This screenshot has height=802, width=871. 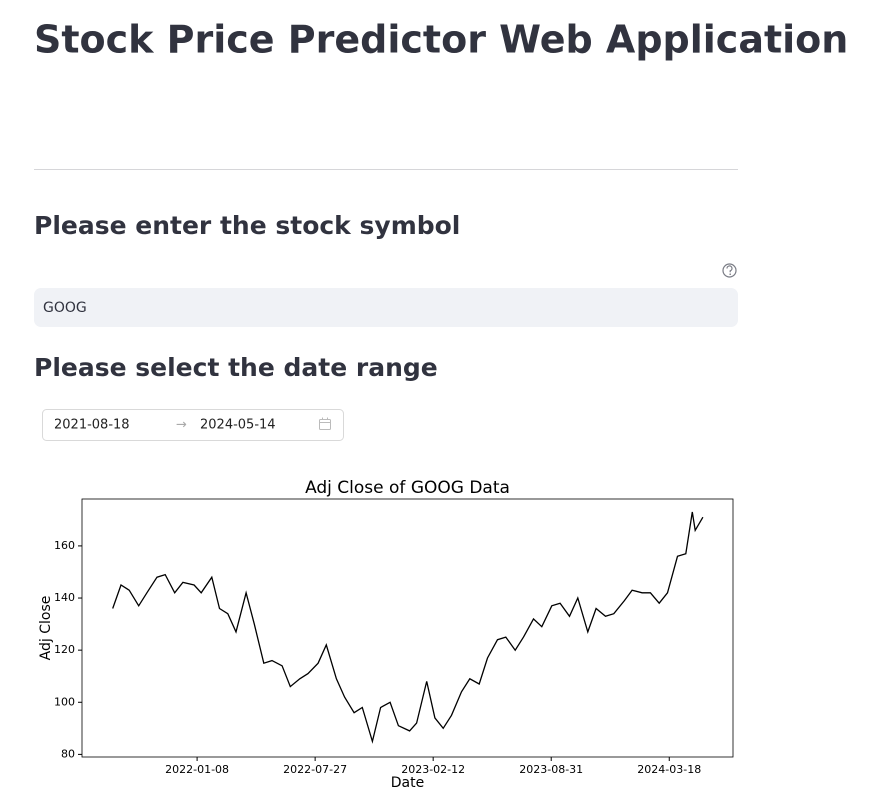 What do you see at coordinates (64, 597) in the screenshot?
I see `y-tick-label: 140` at bounding box center [64, 597].